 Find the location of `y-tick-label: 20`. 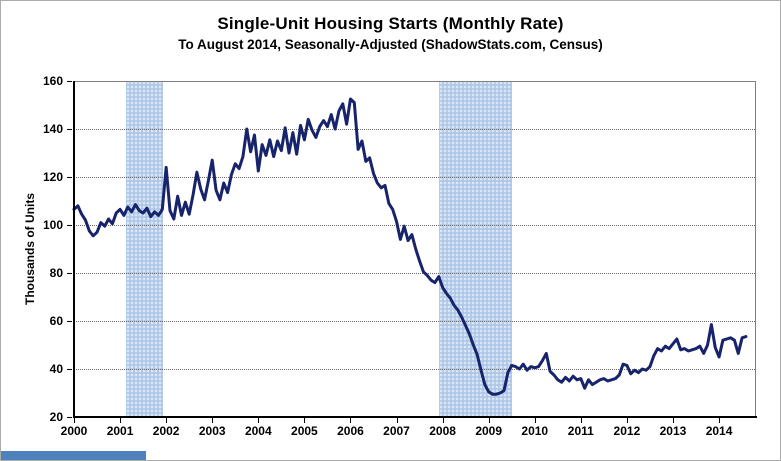

y-tick-label: 20 is located at coordinates (56, 417).